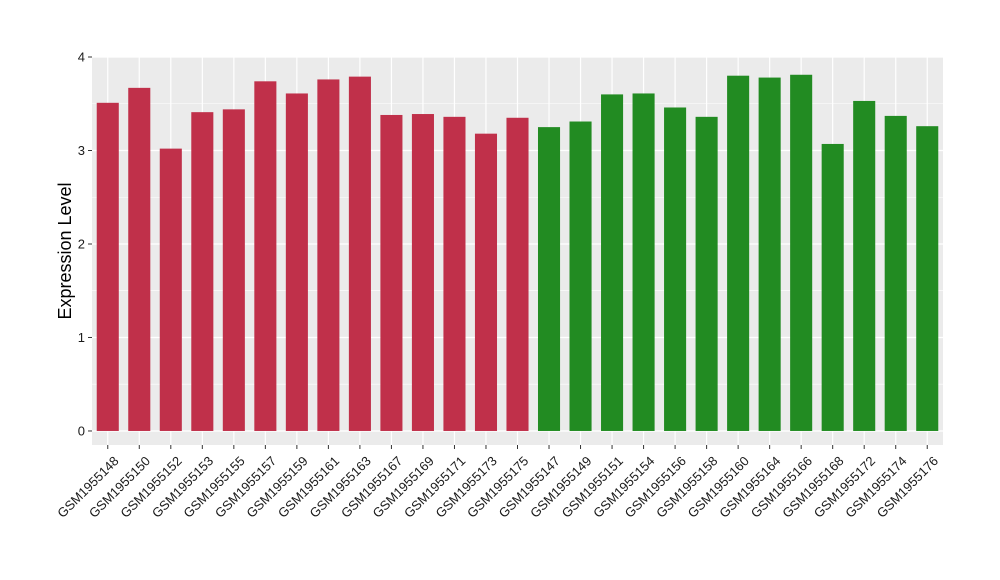 This screenshot has width=1000, height=580. I want to click on bar-GSM1955156, so click(675, 269).